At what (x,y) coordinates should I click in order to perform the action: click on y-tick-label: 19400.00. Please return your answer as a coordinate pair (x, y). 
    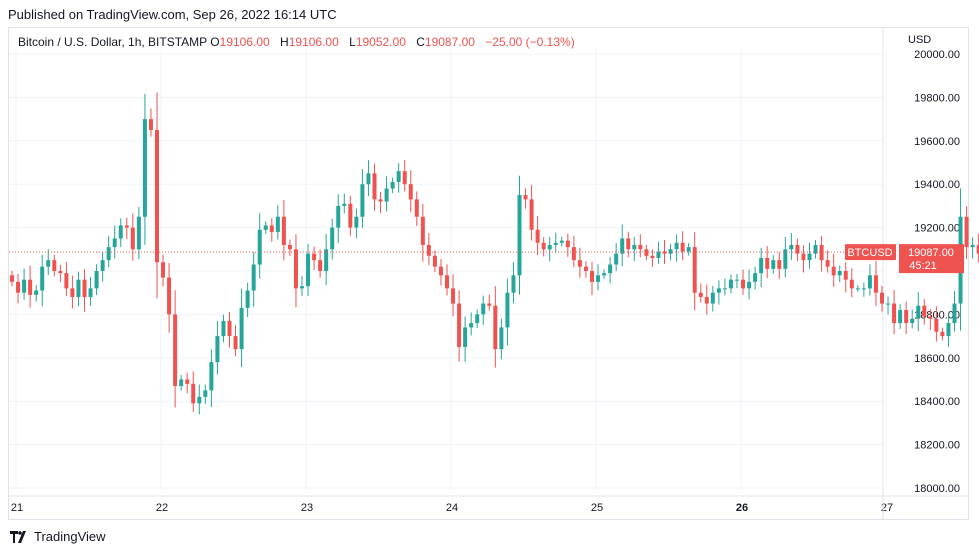
    Looking at the image, I should click on (937, 185).